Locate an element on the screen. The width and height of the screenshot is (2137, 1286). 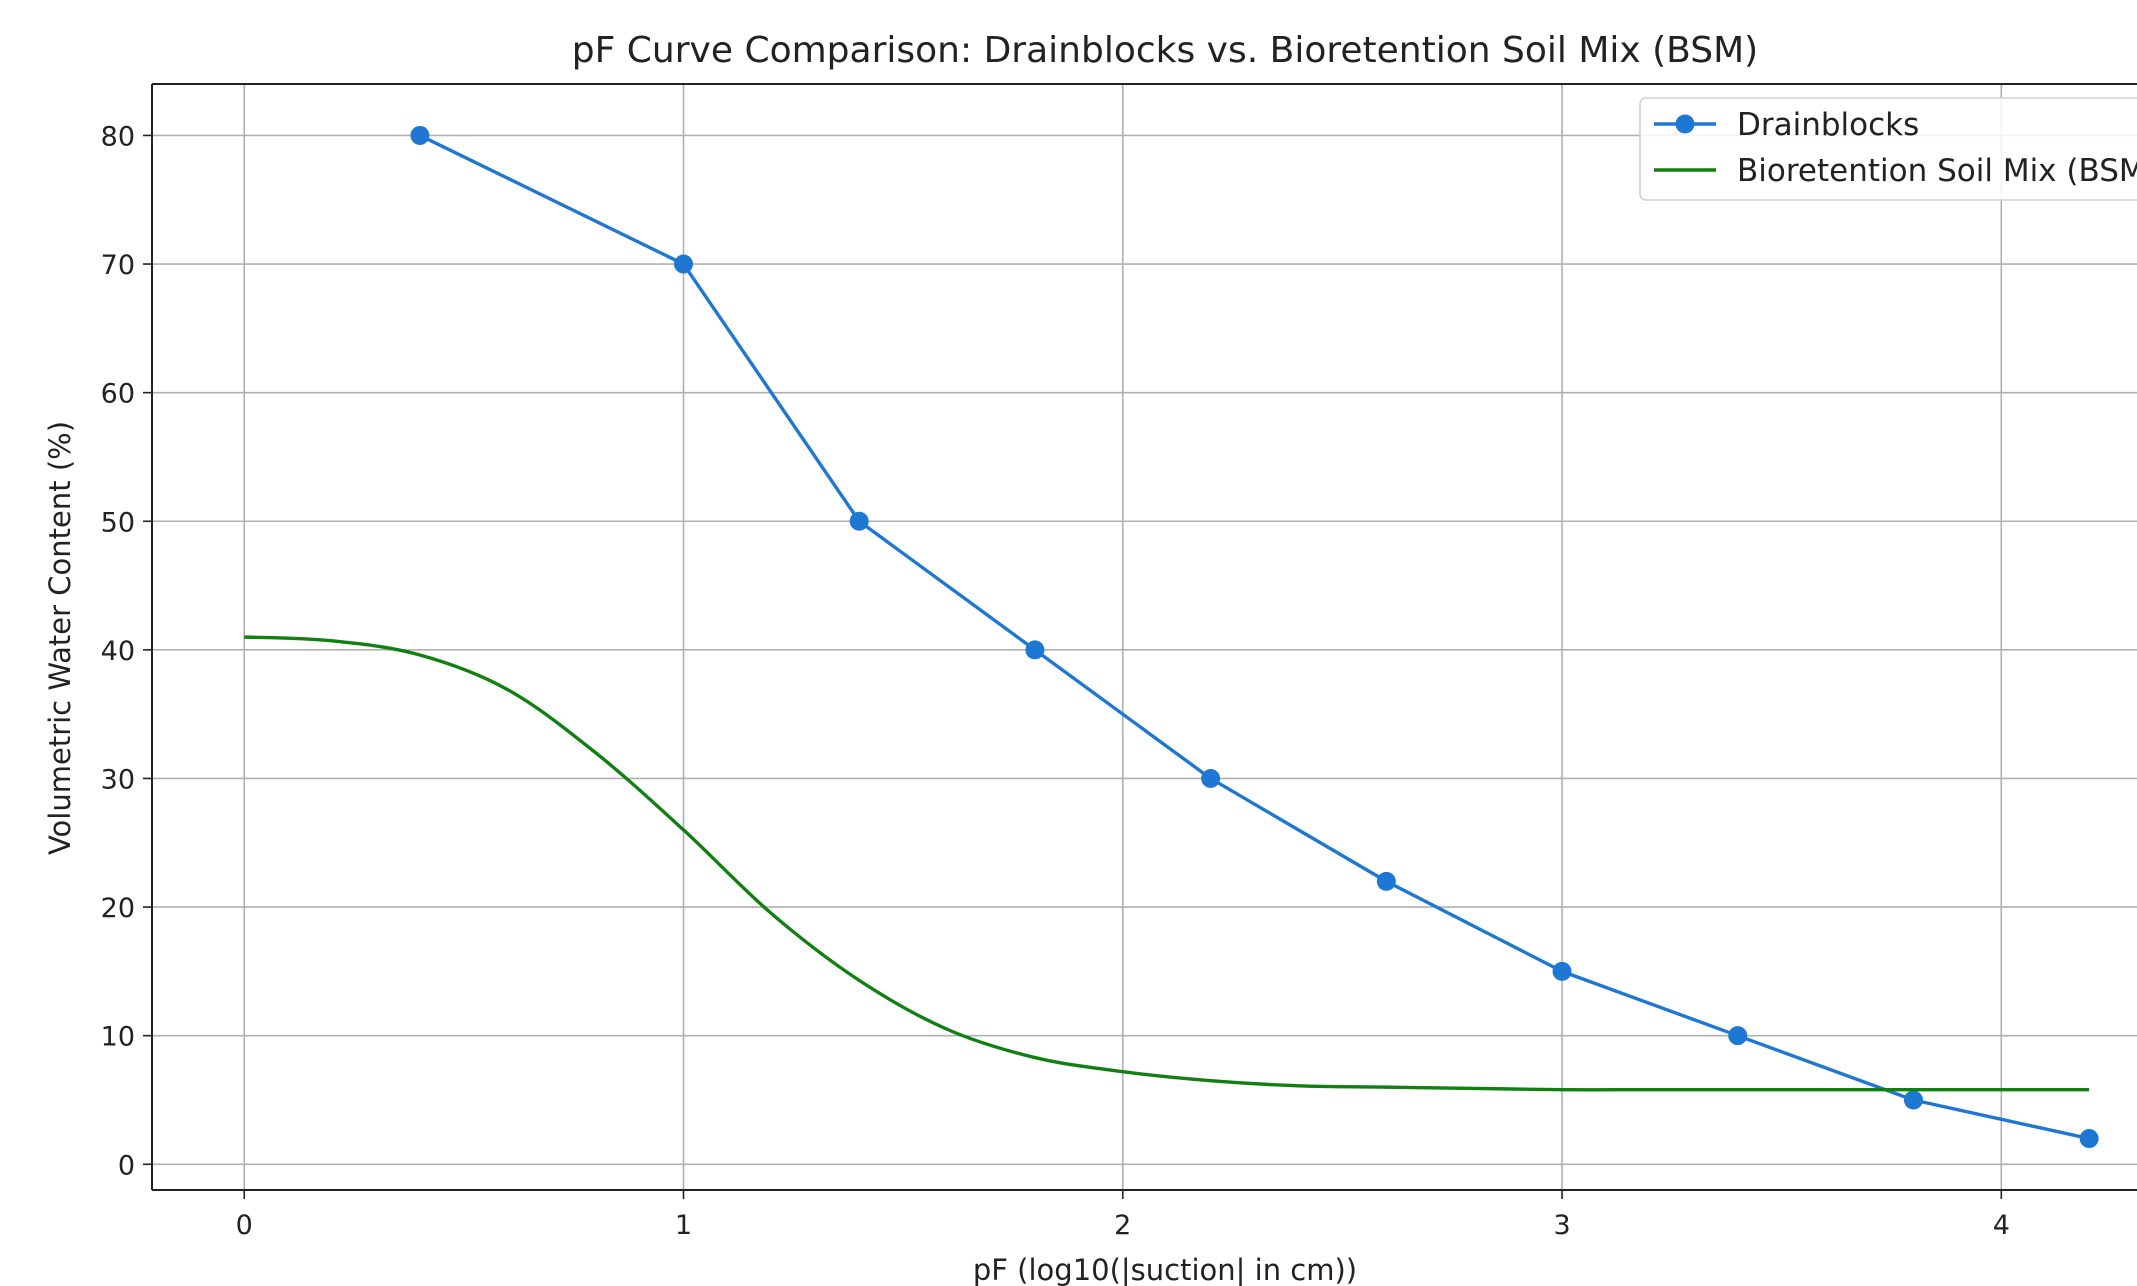
legend: Drainblocks Bioretention Soil Mix (BSM) is located at coordinates (1888, 149).